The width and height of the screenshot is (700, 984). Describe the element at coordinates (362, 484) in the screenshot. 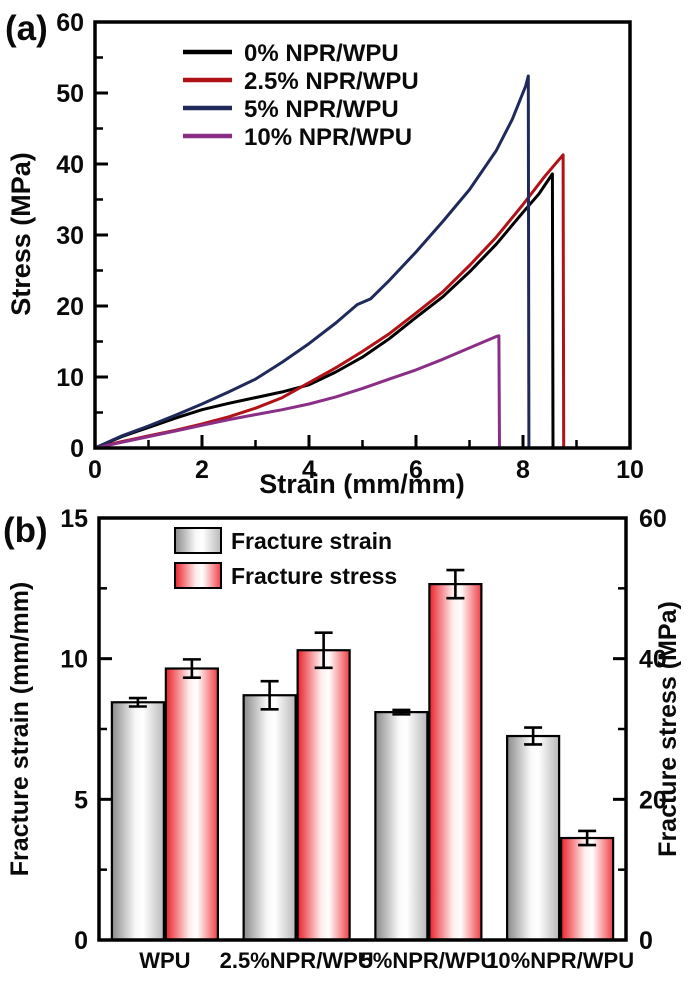

I see `x-axis-title-a: Strain (mm/mm)` at that location.